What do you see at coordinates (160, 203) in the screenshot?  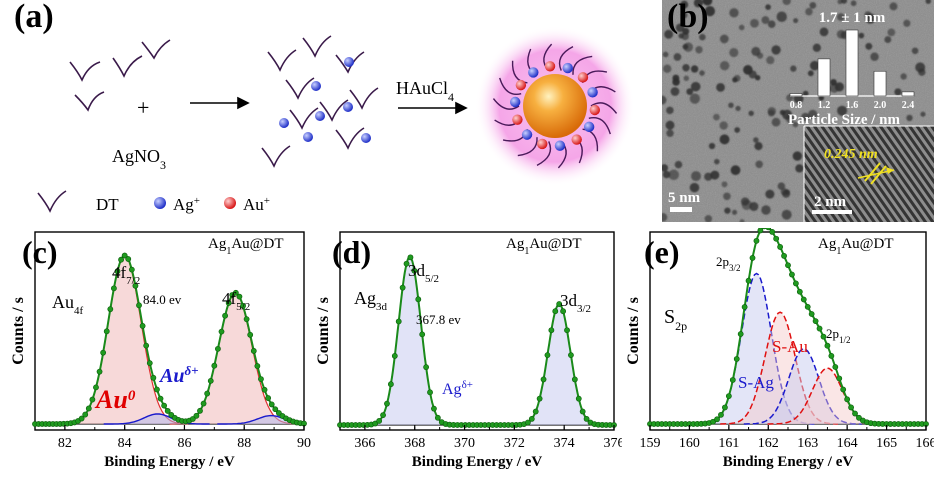 I see `legend-ag-icon` at bounding box center [160, 203].